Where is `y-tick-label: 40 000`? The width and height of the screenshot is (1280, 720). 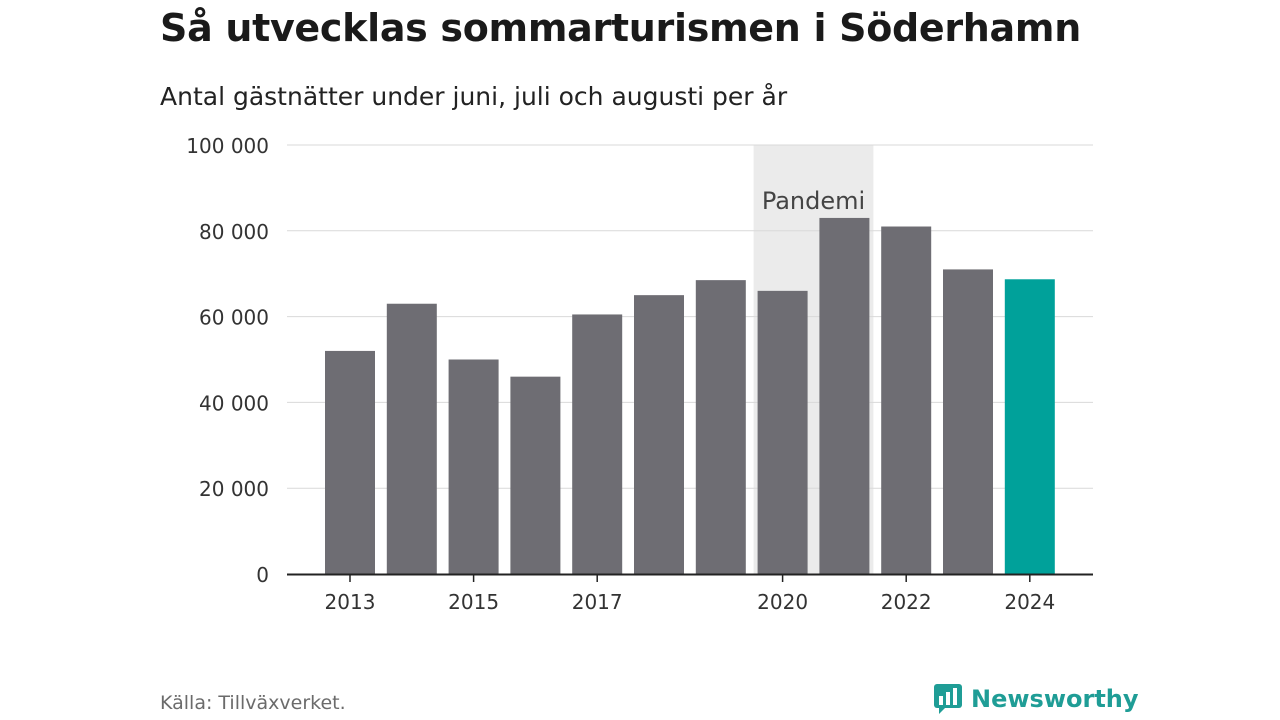
y-tick-label: 40 000 is located at coordinates (234, 403).